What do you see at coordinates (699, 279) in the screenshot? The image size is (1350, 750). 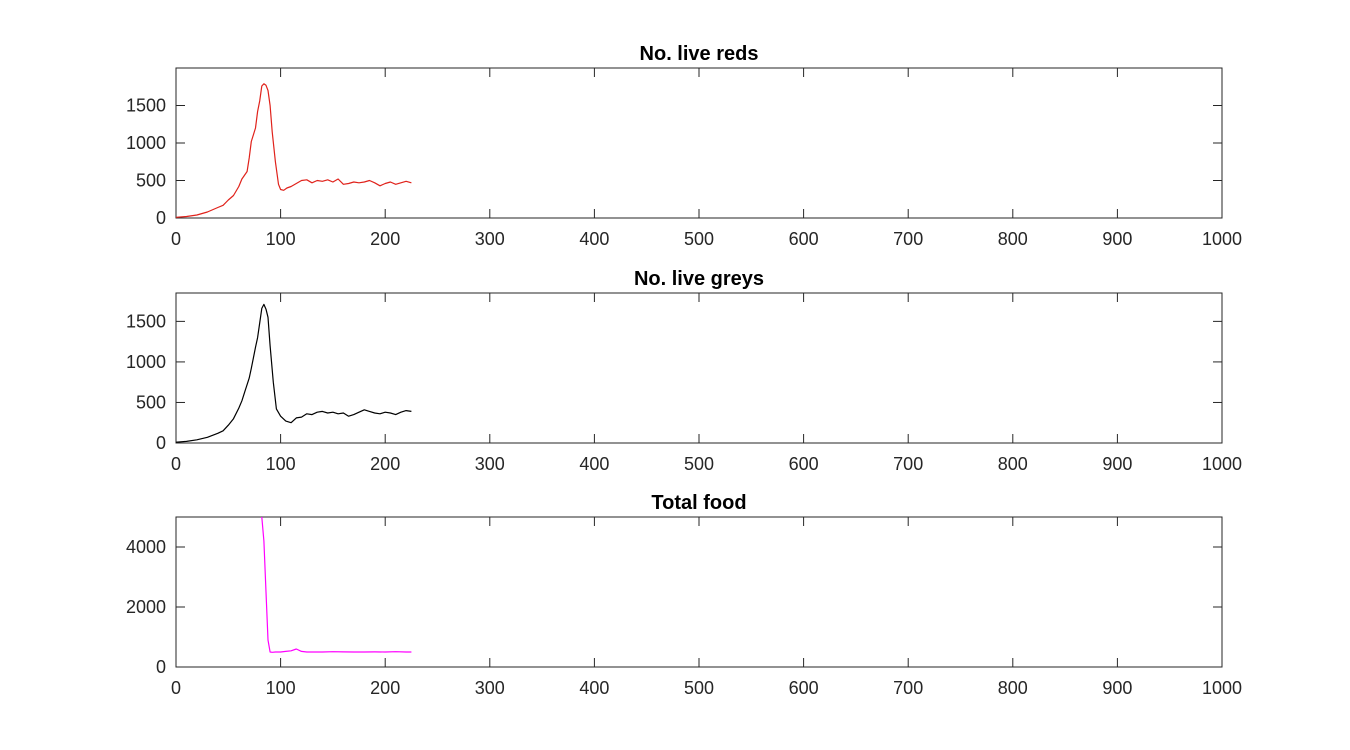 I see `chart-title: No. live greys` at bounding box center [699, 279].